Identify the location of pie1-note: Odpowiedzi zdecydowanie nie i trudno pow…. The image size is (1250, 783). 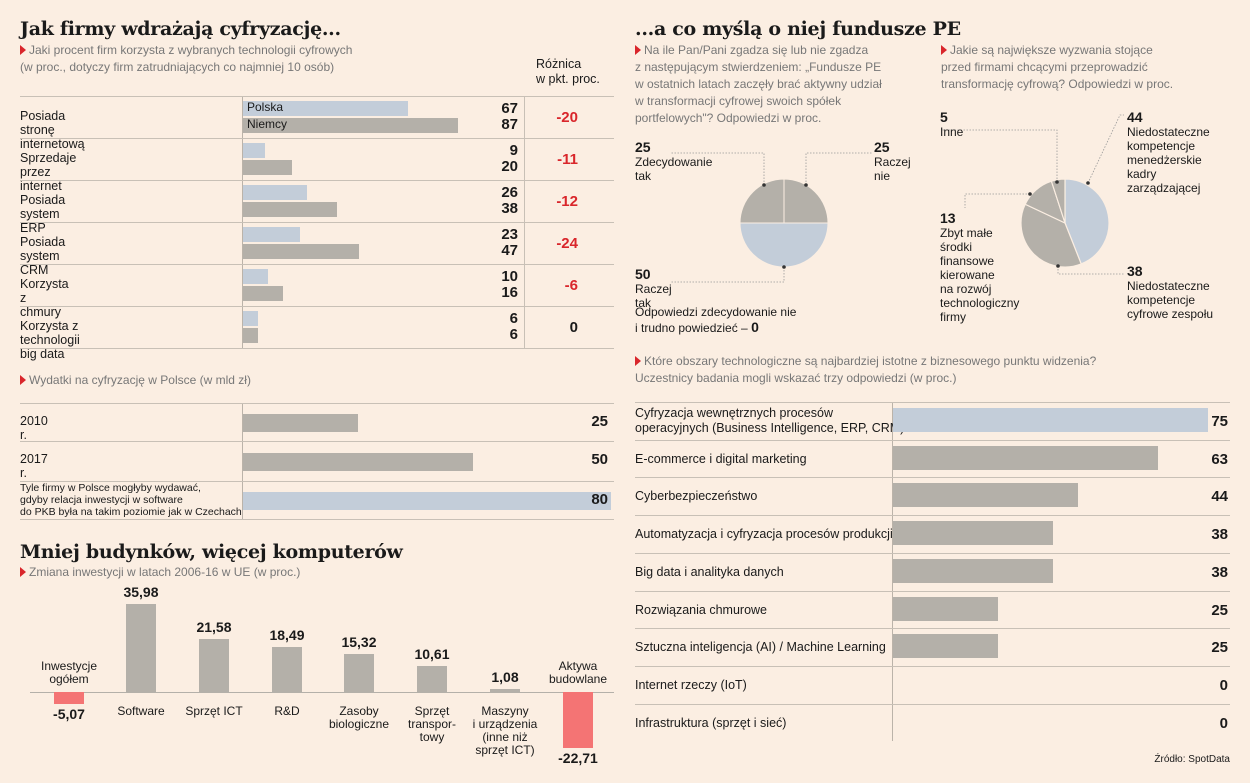
(715, 320).